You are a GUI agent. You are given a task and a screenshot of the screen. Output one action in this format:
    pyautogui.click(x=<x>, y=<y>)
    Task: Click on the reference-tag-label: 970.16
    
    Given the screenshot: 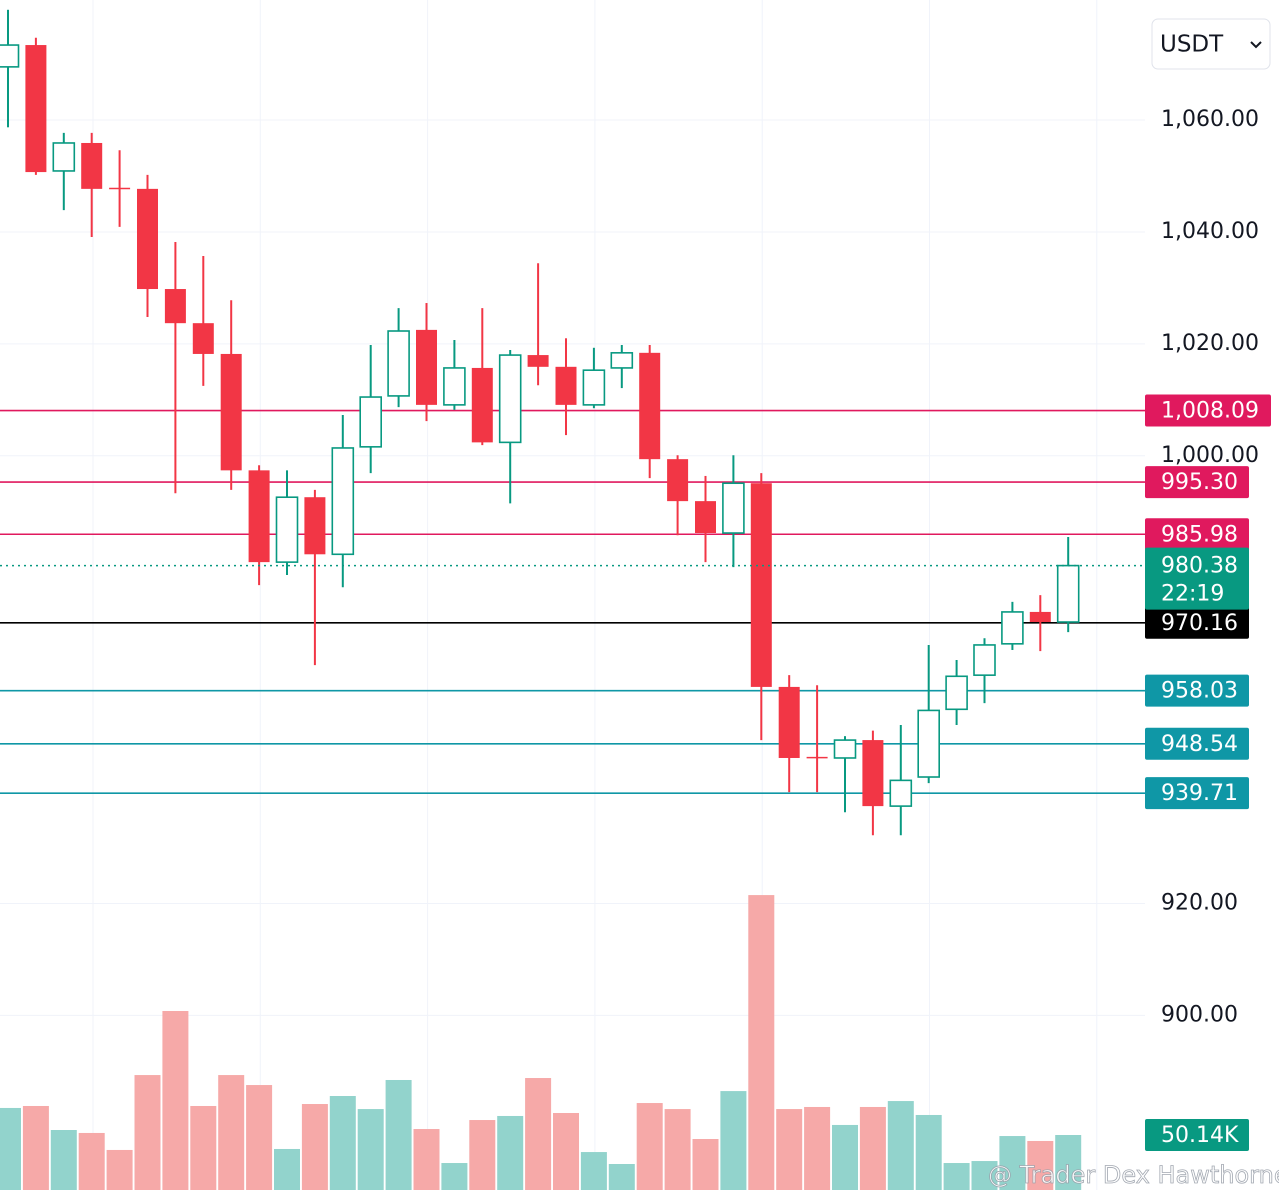 What is the action you would take?
    pyautogui.click(x=1199, y=623)
    